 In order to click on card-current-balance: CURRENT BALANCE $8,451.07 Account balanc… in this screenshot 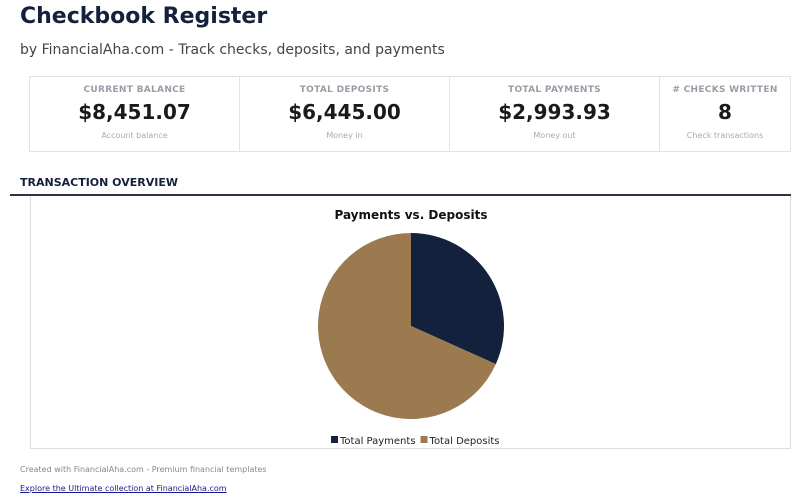, I will do `click(135, 114)`.